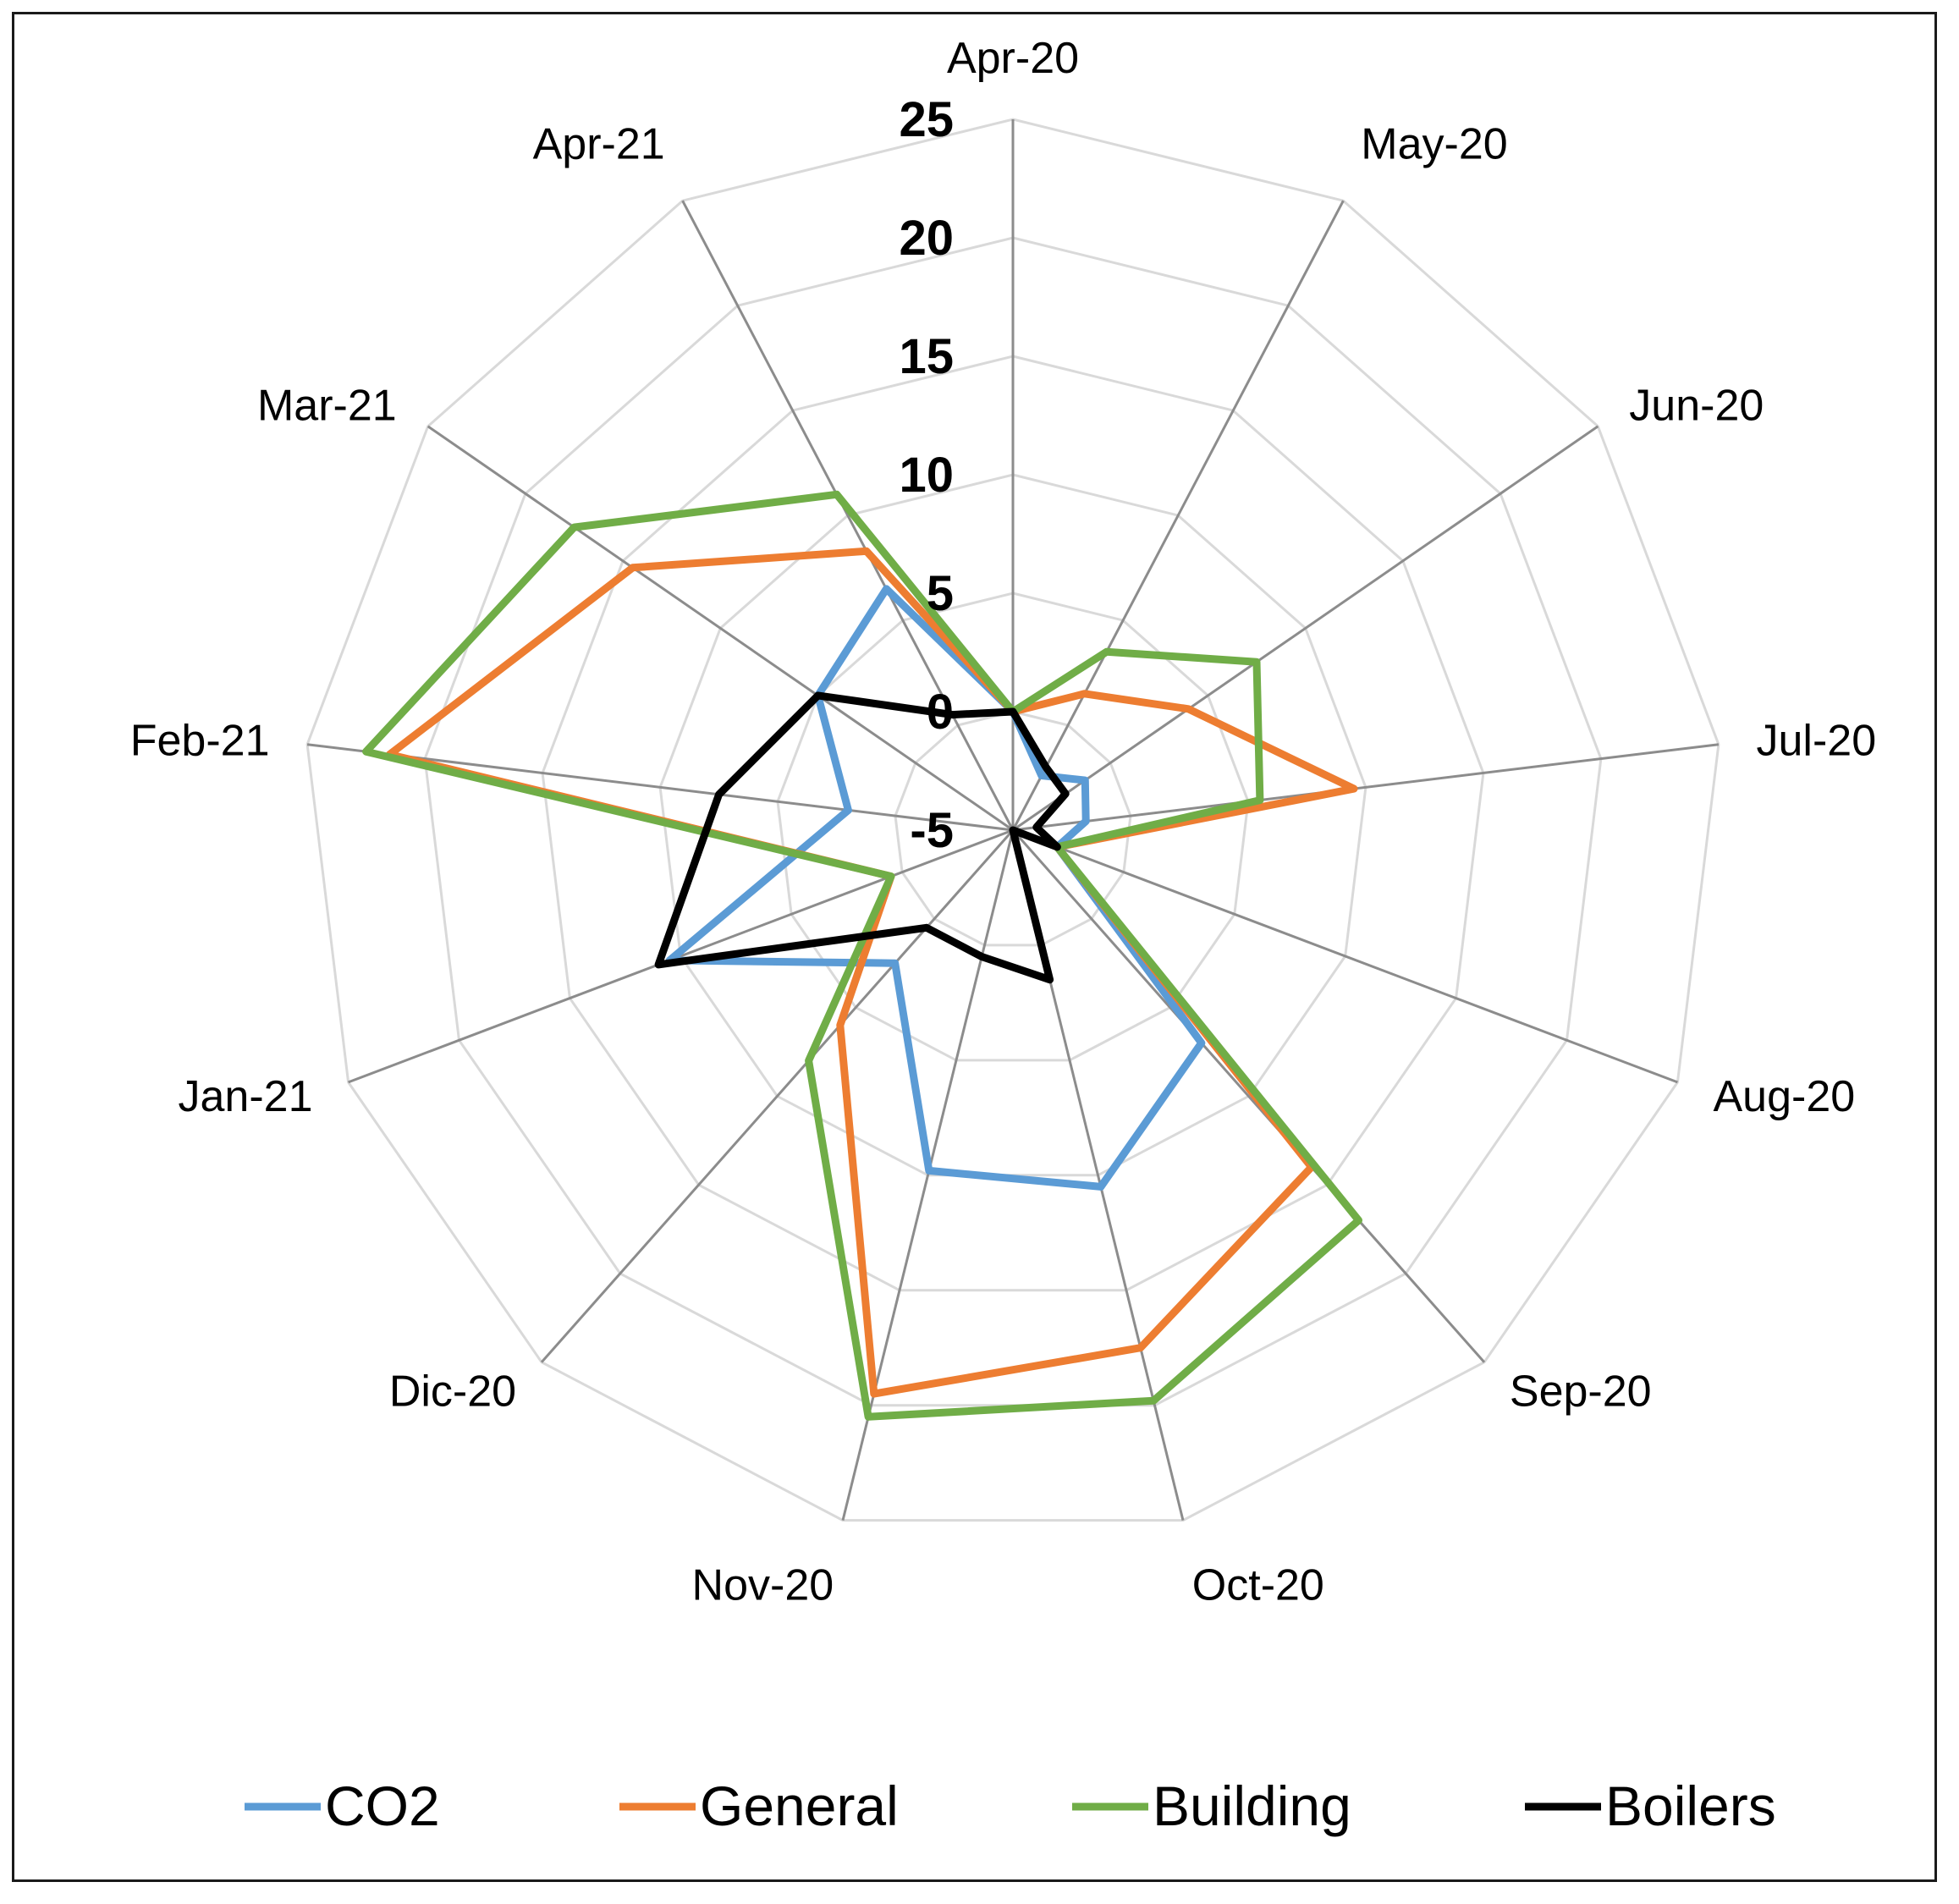  What do you see at coordinates (1252, 1806) in the screenshot?
I see `legend-label-building: Building` at bounding box center [1252, 1806].